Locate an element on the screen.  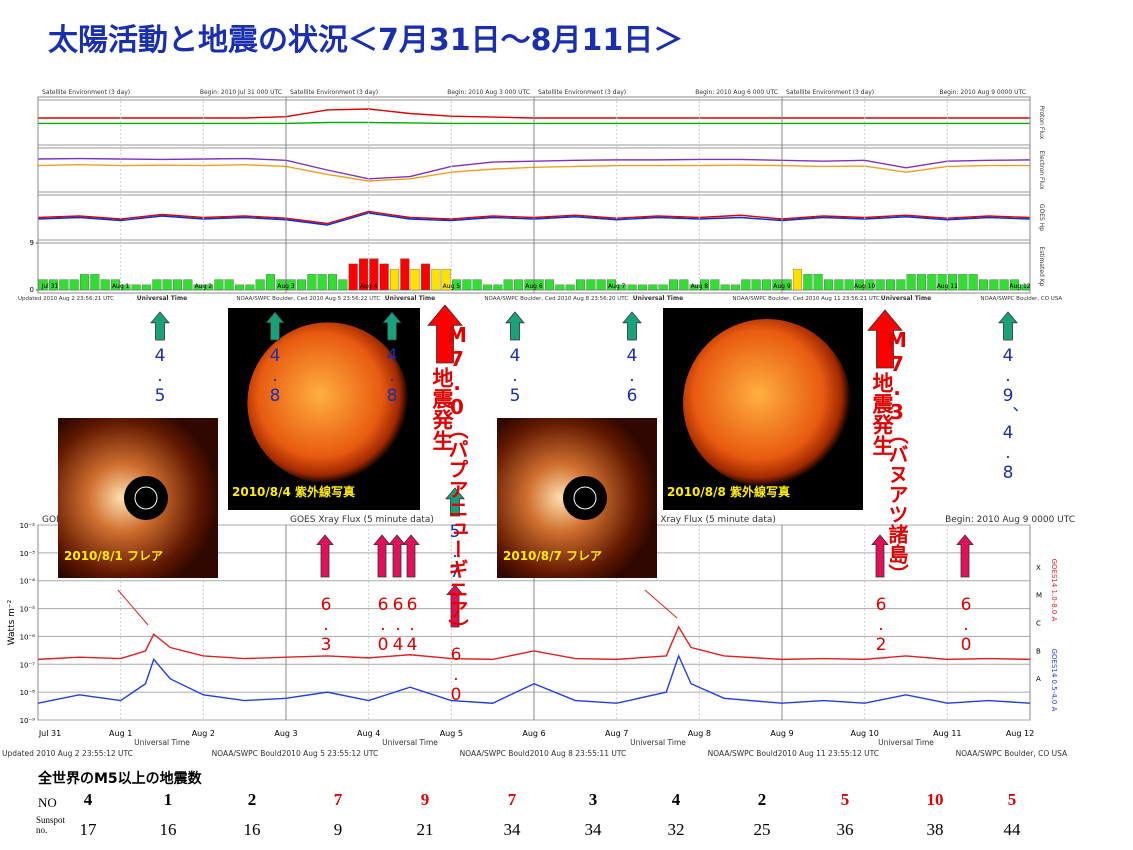
sunspot-count: 34 is located at coordinates (512, 829).